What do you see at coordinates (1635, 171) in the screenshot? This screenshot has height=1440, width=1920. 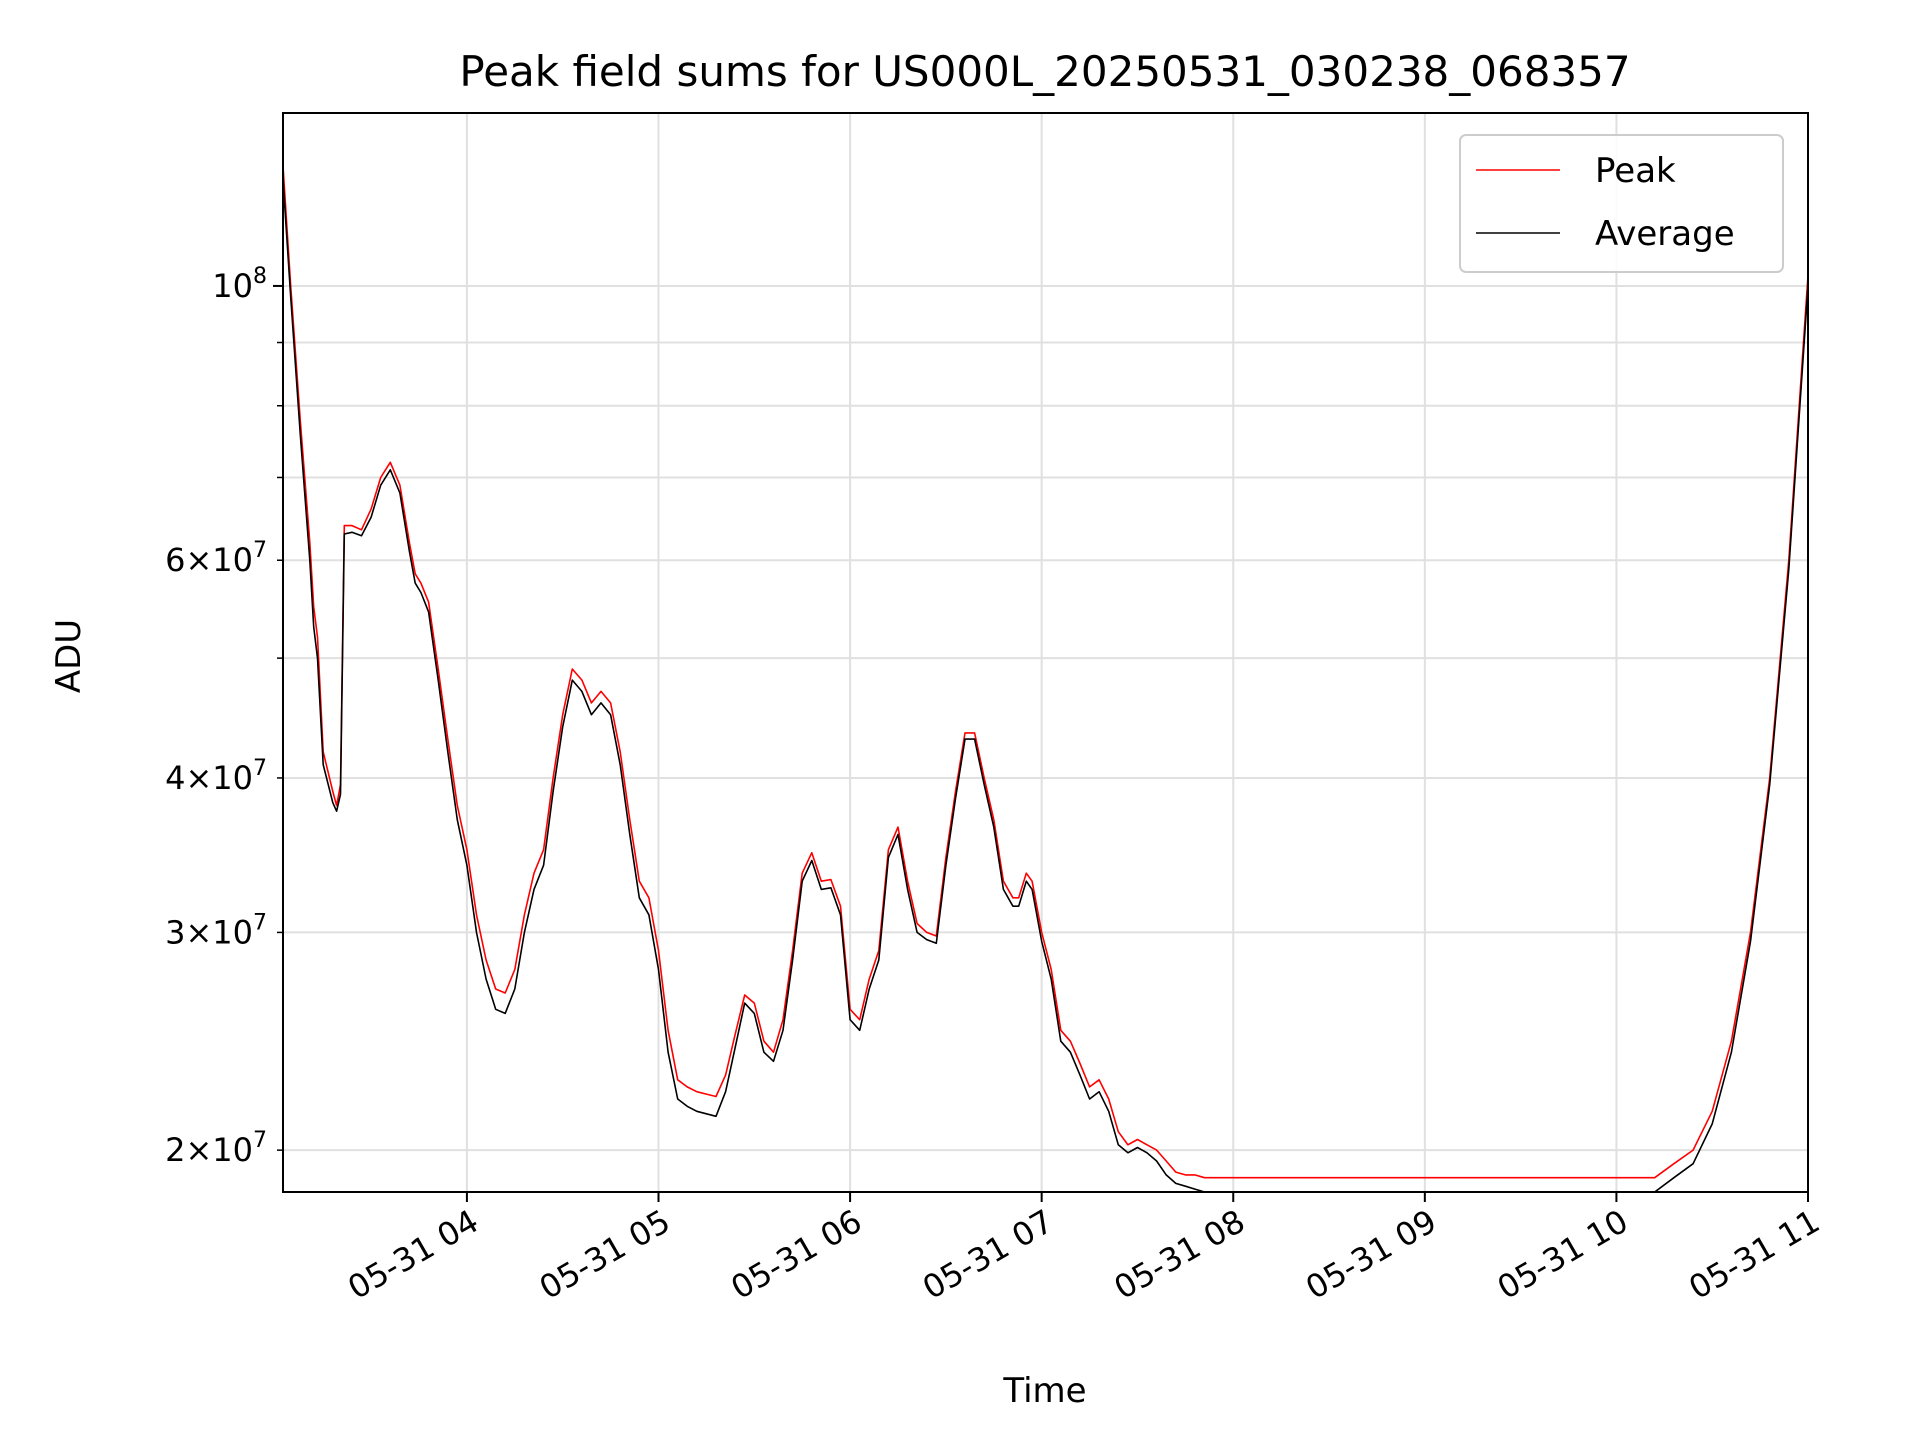 I see `legend-label-peak: Peak` at bounding box center [1635, 171].